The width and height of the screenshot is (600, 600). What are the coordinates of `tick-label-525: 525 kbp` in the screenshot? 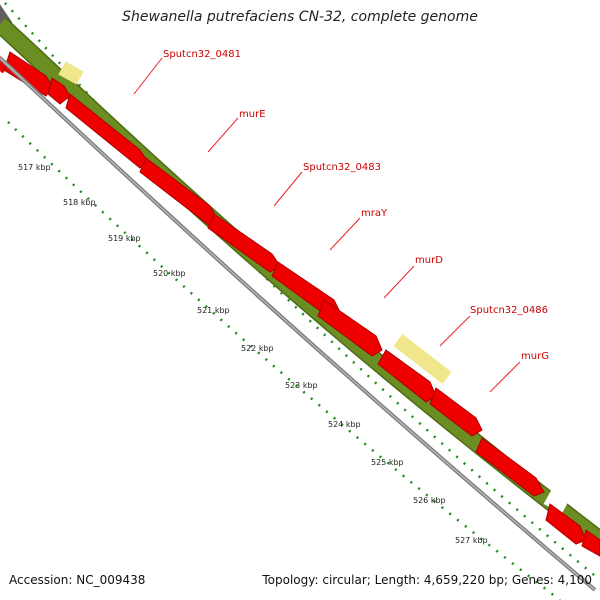 It's located at (387, 462).